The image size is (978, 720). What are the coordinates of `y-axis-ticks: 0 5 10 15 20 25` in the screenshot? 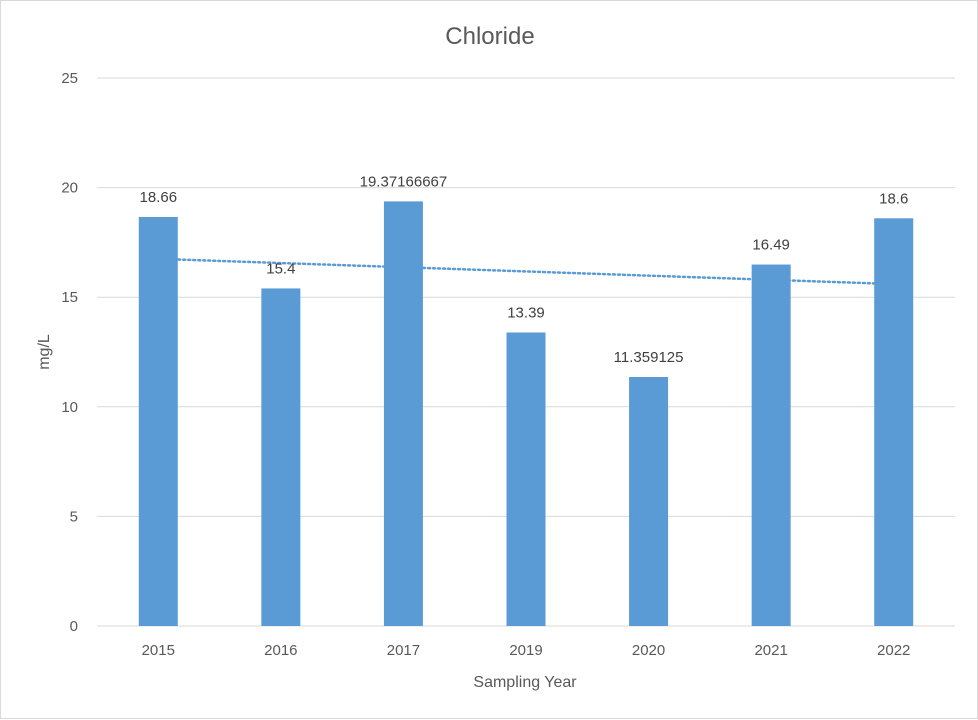 It's located at (69, 352).